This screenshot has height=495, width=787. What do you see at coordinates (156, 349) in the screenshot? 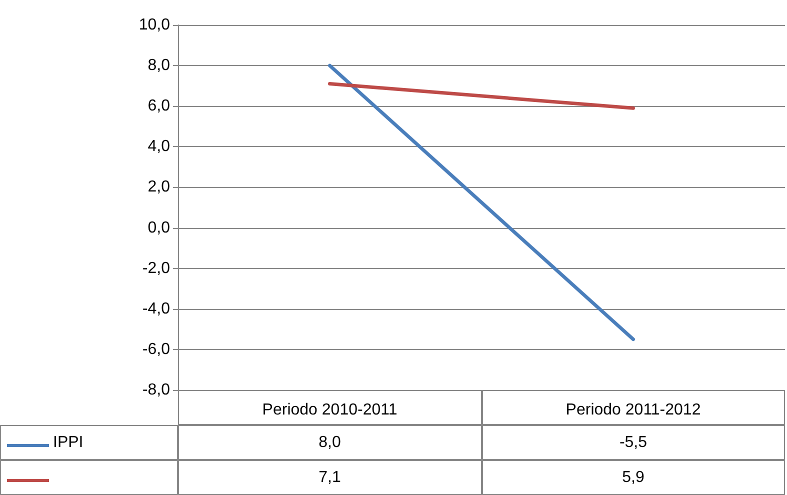
I see `y-tick-label: -6,0` at bounding box center [156, 349].